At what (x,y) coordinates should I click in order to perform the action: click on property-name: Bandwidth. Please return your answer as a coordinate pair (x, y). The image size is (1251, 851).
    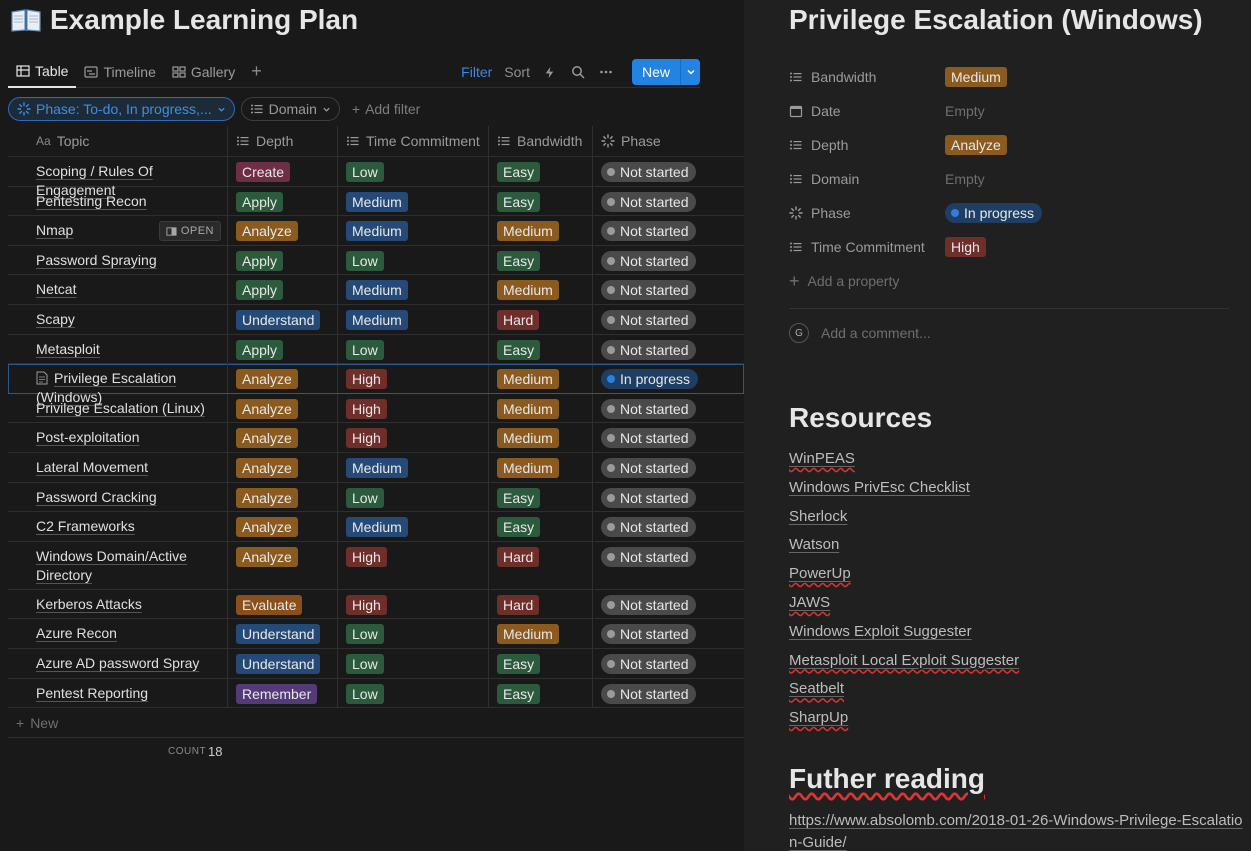
    Looking at the image, I should click on (867, 77).